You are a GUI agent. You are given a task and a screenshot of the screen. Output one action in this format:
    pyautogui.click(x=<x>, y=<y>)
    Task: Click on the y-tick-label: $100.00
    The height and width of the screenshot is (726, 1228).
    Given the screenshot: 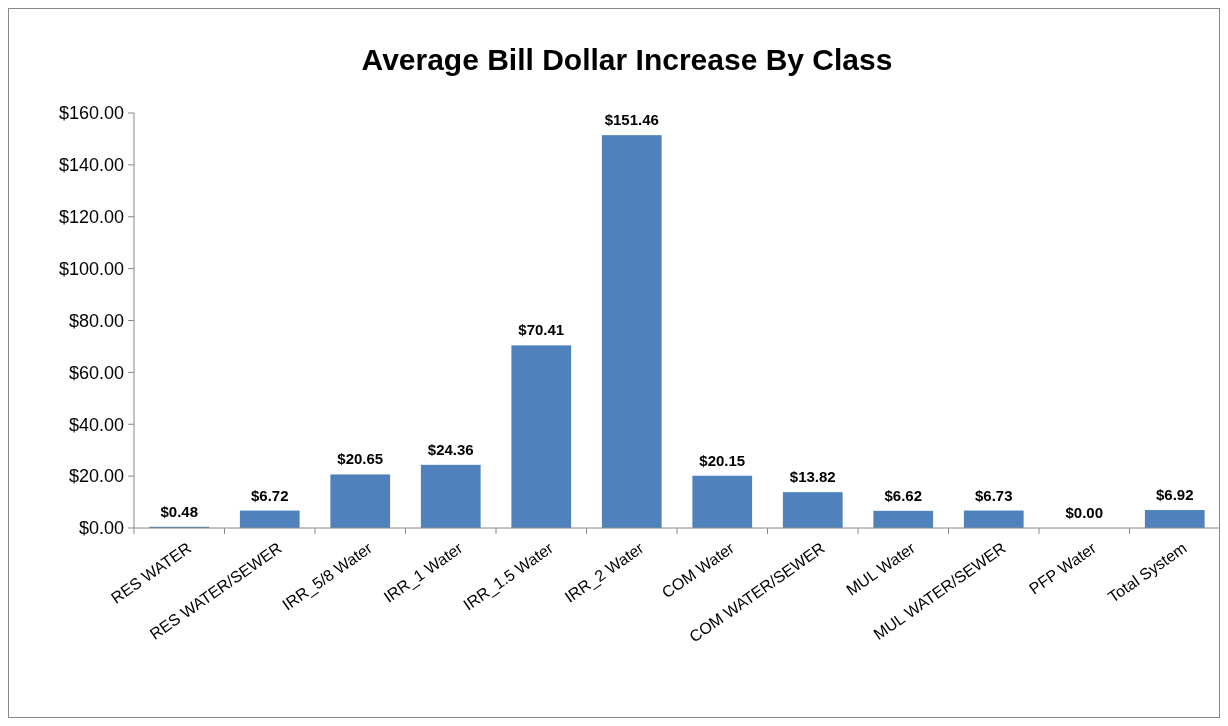 What is the action you would take?
    pyautogui.click(x=91, y=268)
    